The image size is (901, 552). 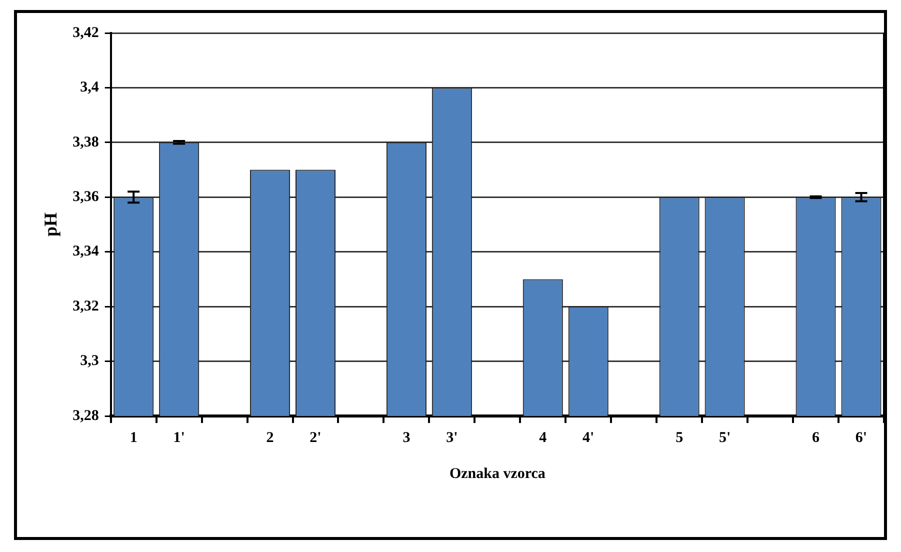 I want to click on y-tick-label: 3,38, so click(x=85, y=142).